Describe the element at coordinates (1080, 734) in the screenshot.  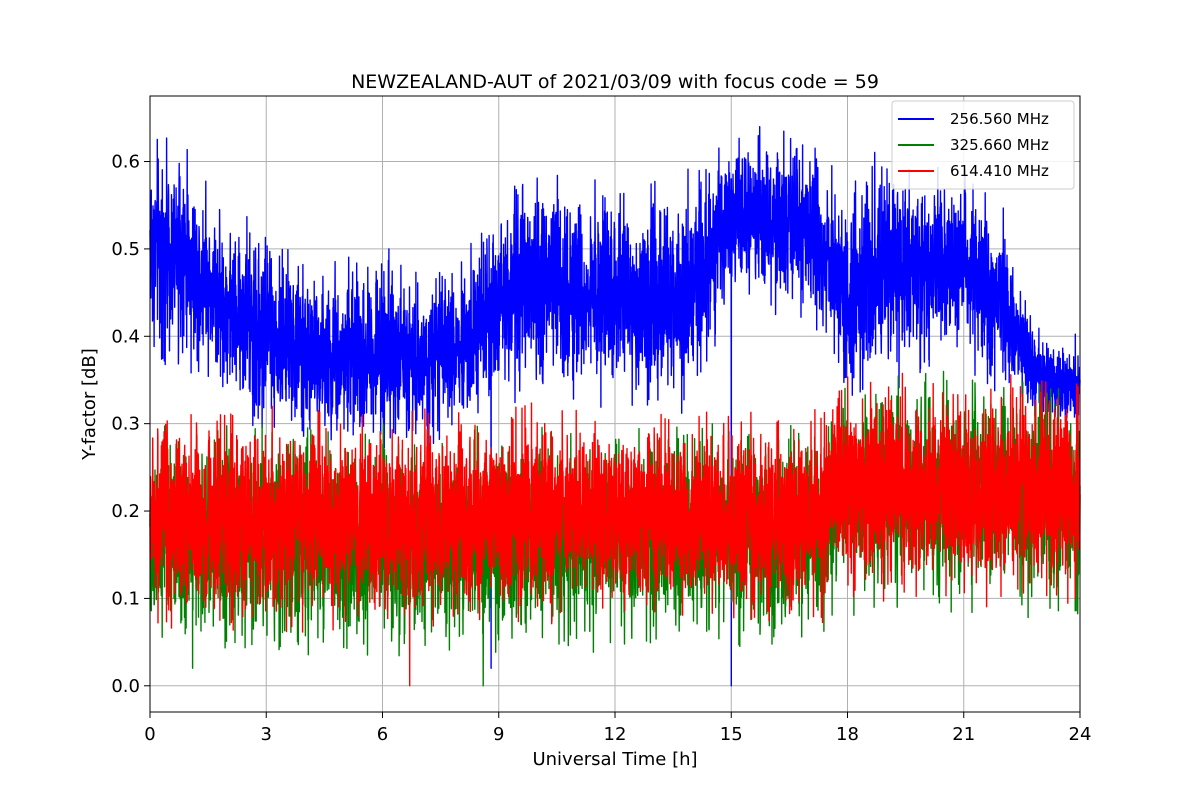
I see `x-tick-label: 24` at that location.